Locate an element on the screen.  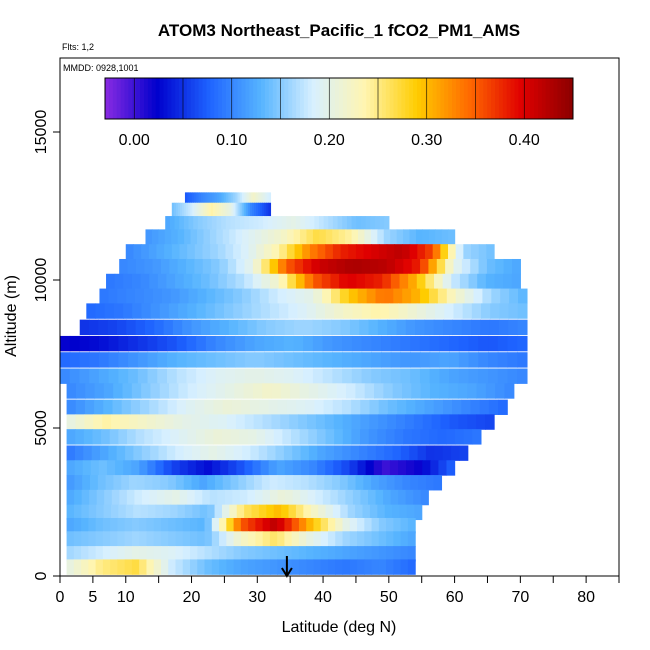
colorbar: 0.00 0.10 0.20 0.30 0.40 is located at coordinates (339, 113).